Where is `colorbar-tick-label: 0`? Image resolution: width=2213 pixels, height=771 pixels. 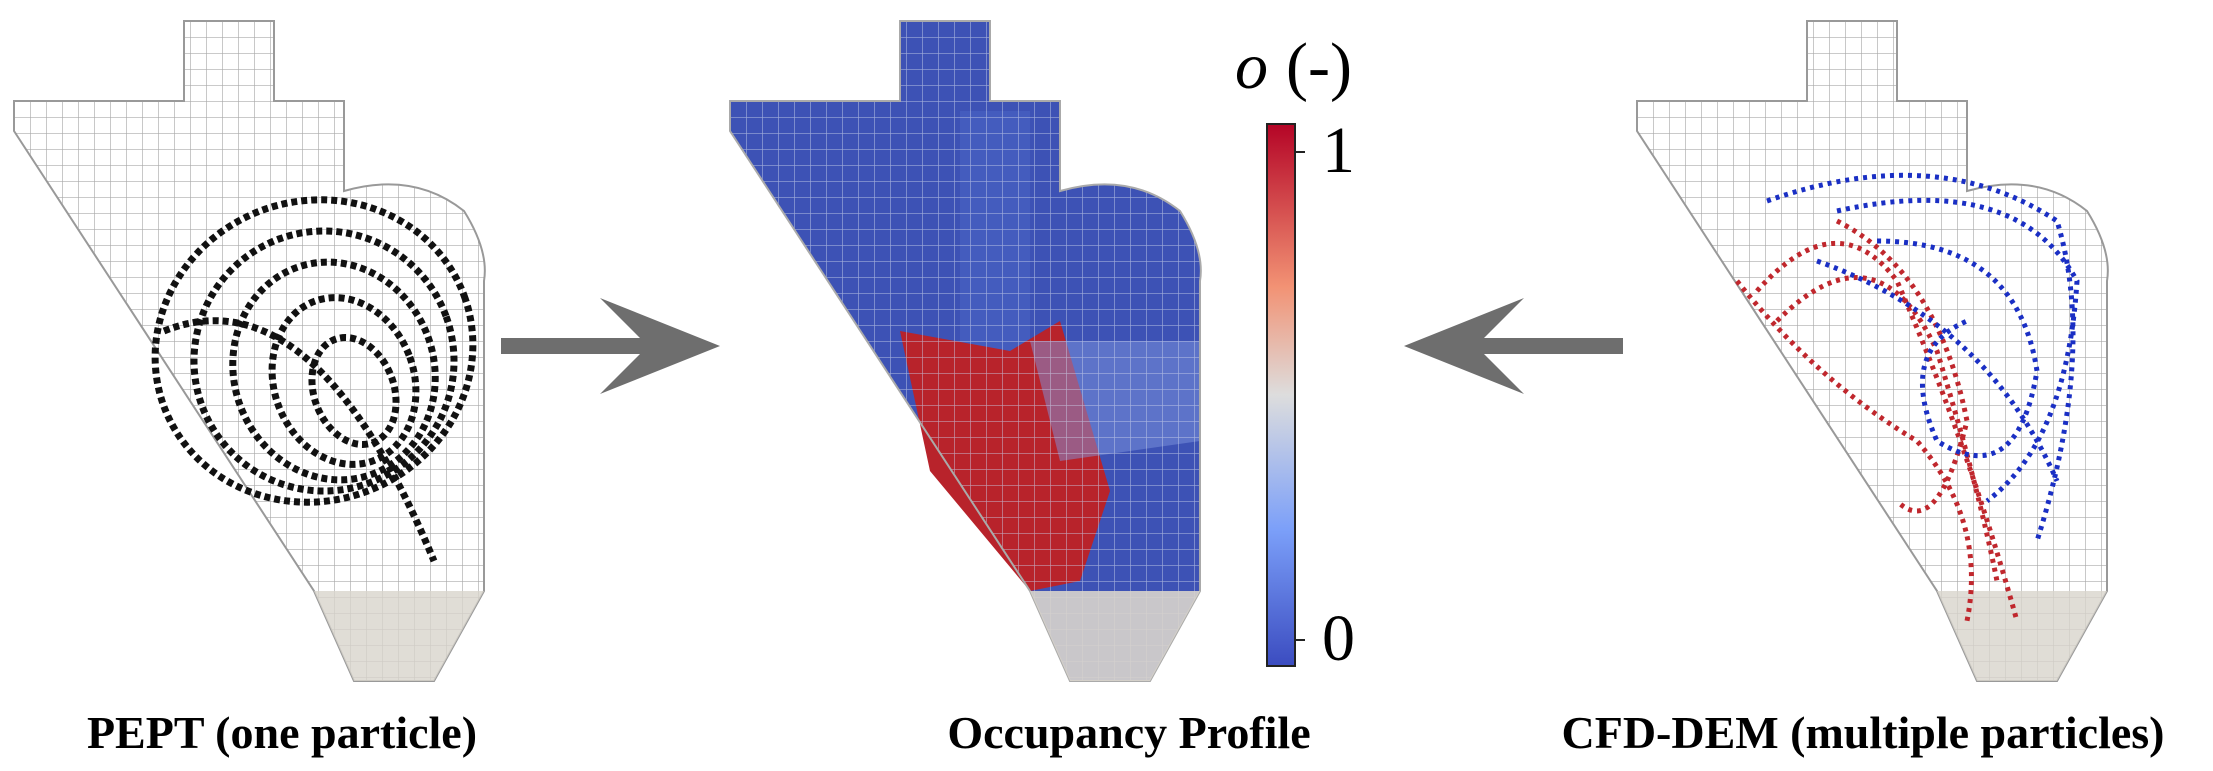
colorbar-tick-label: 0 is located at coordinates (1338, 638).